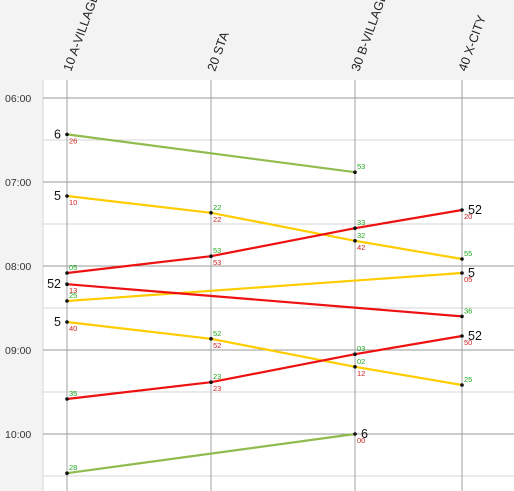 The height and width of the screenshot is (491, 514). Describe the element at coordinates (217, 207) in the screenshot. I see `departure-minute: 22` at that location.